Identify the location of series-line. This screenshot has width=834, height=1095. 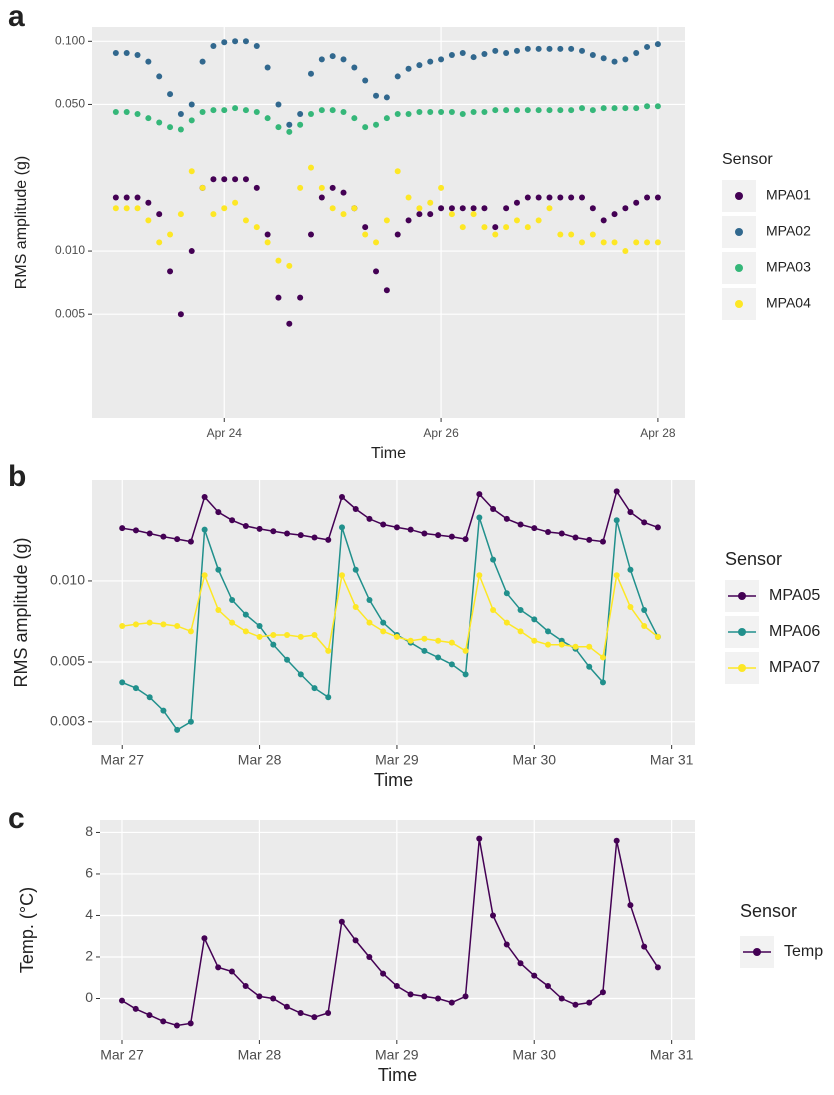
(390, 932).